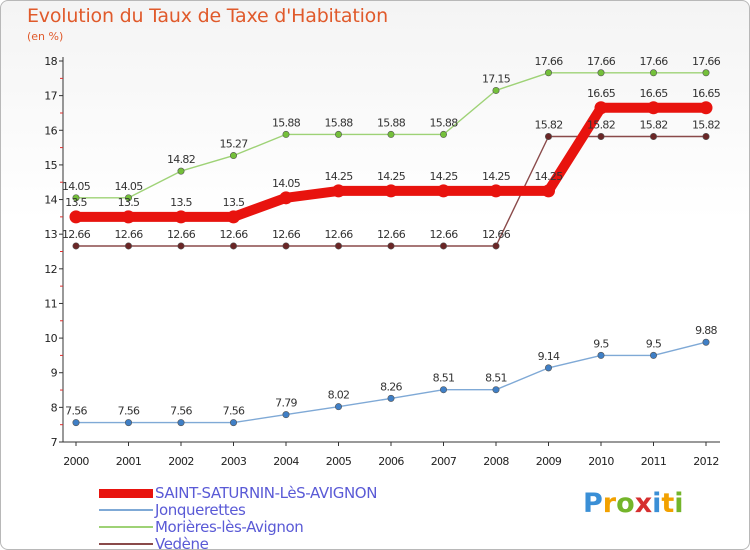  Describe the element at coordinates (229, 527) in the screenshot. I see `legend-label: Morières-lès-Avignon` at that location.